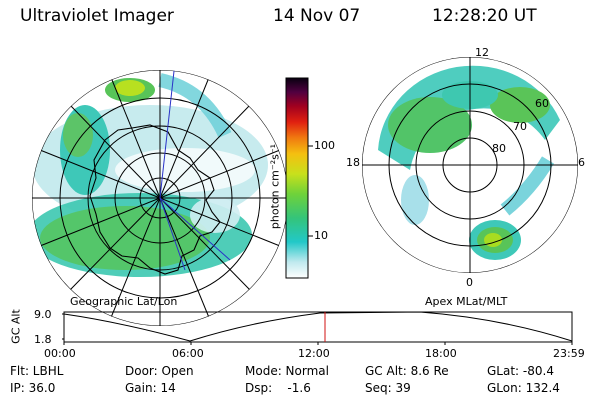 This screenshot has width=600, height=400. I want to click on coastline, so click(155, 199).